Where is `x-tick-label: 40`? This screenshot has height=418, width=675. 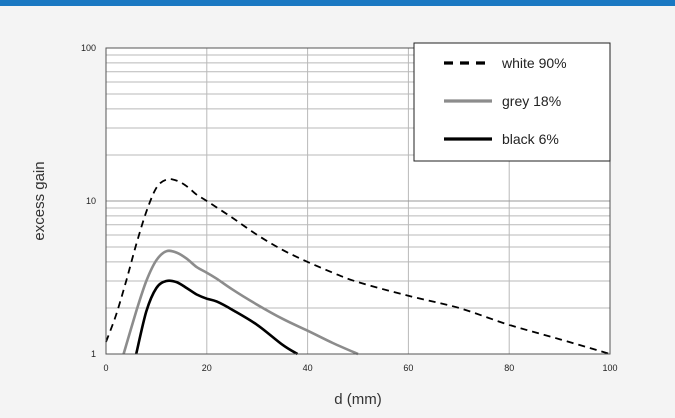
x-tick-label: 40 is located at coordinates (308, 368).